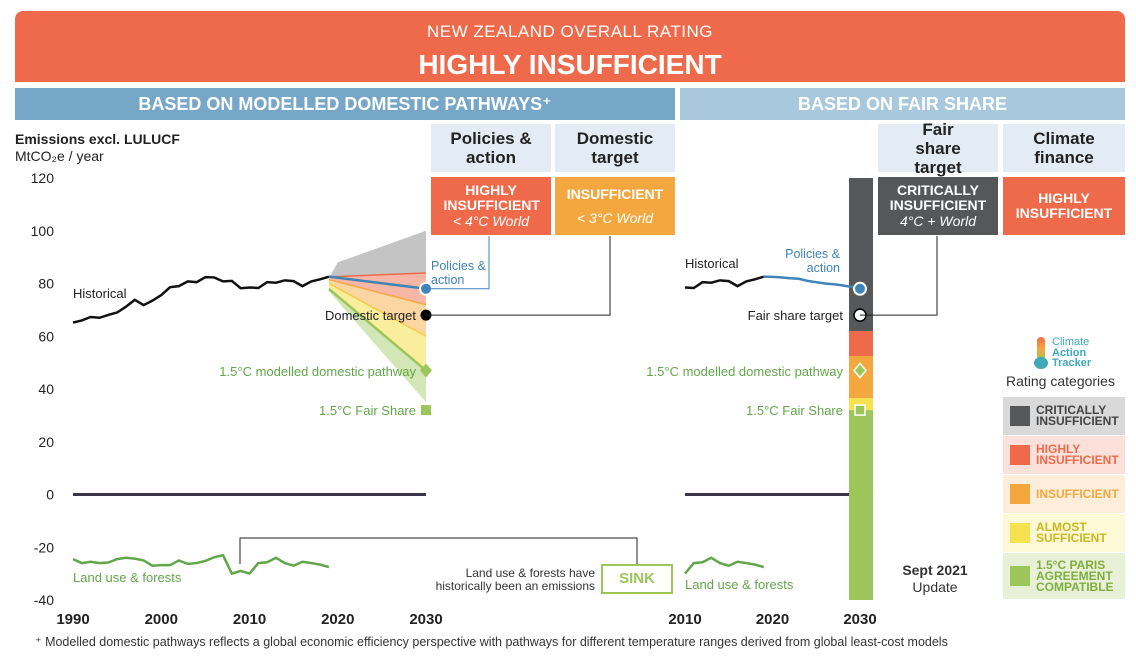  Describe the element at coordinates (44, 600) in the screenshot. I see `y-tick-label: -40` at that location.